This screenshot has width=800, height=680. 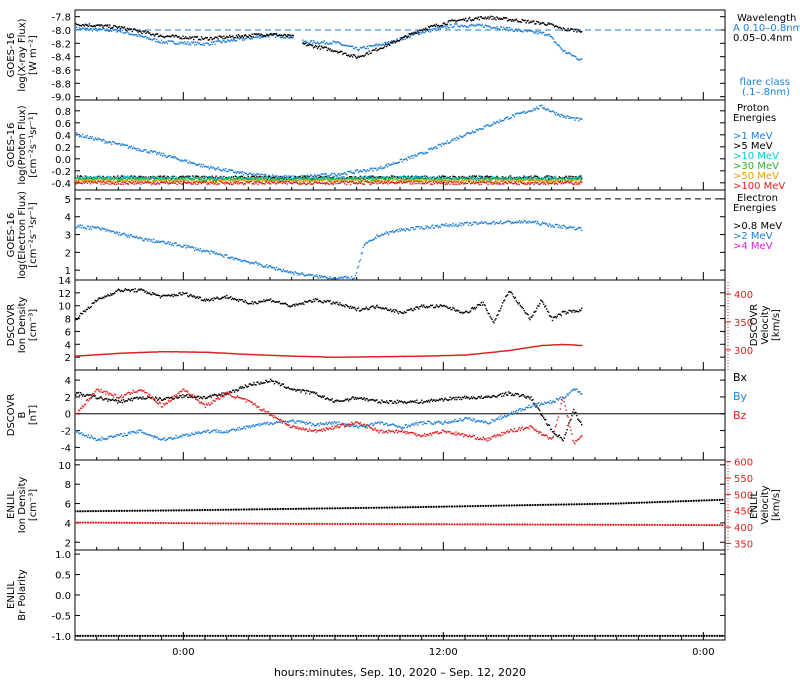 I want to click on y-tick-label: 0.2, so click(x=63, y=148).